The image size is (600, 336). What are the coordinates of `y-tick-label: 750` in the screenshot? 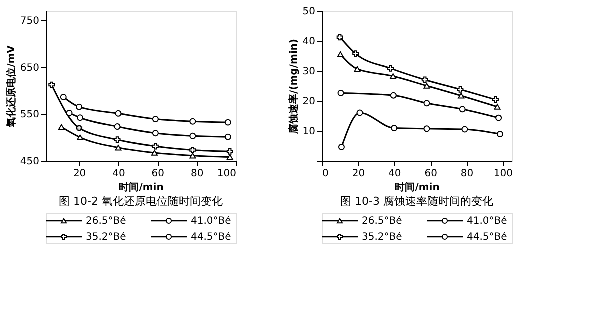 It's located at (30, 21).